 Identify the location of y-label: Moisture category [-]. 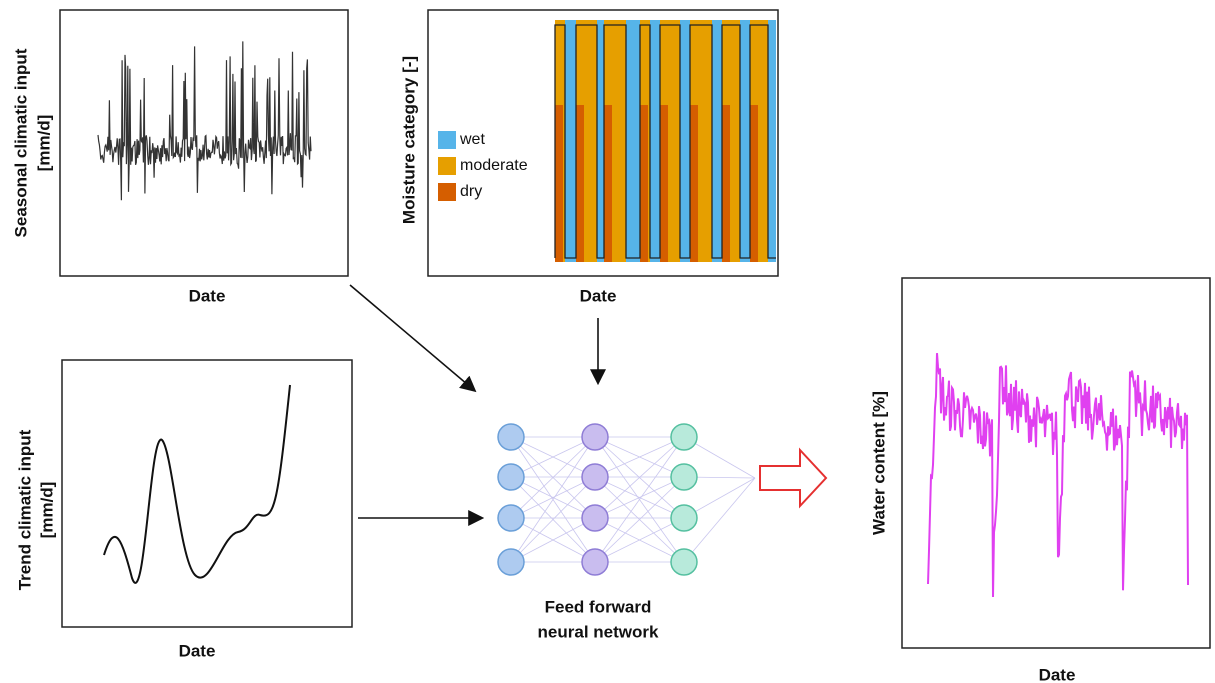
(408, 140).